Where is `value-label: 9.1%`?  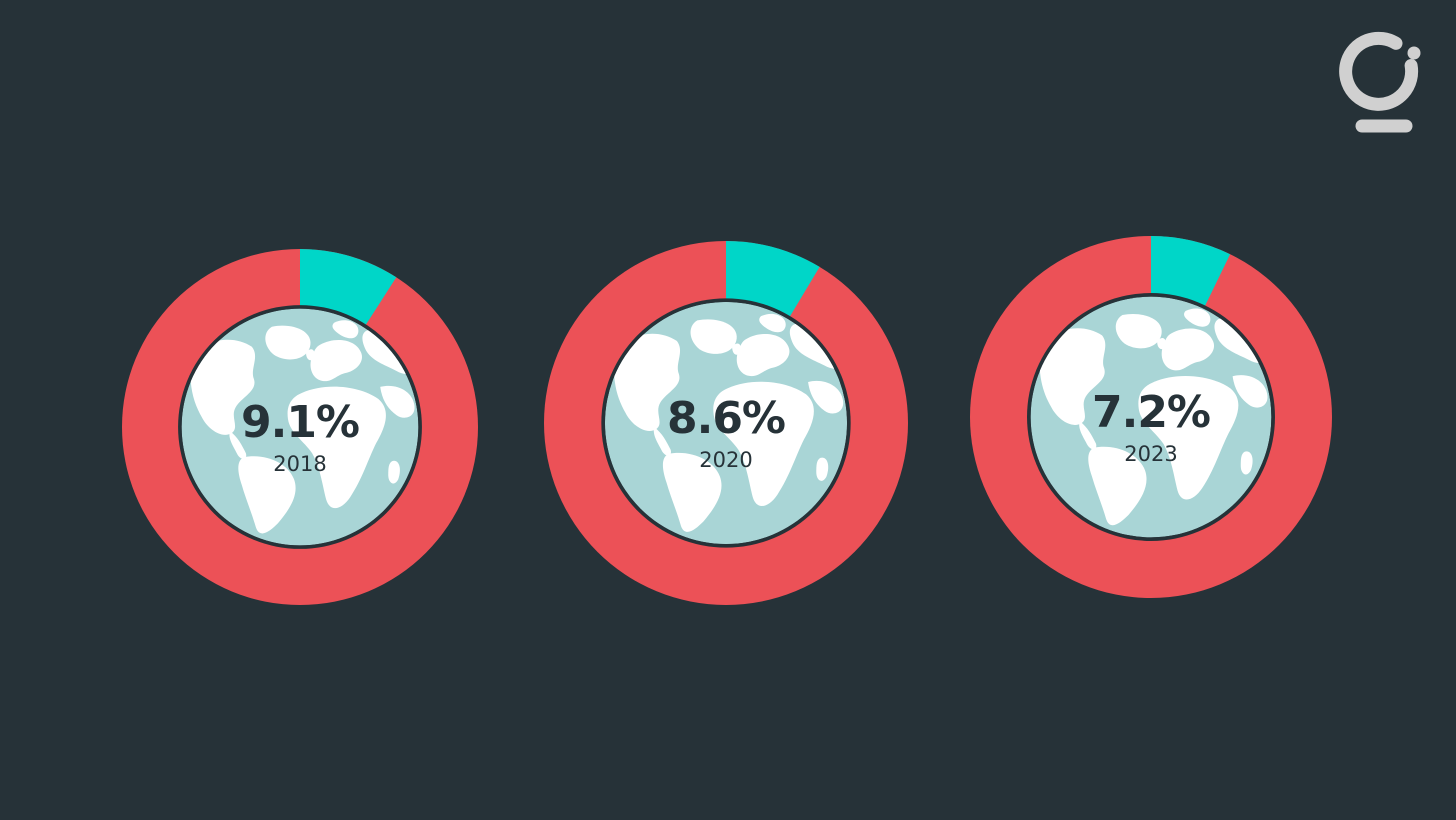 value-label: 9.1% is located at coordinates (300, 422).